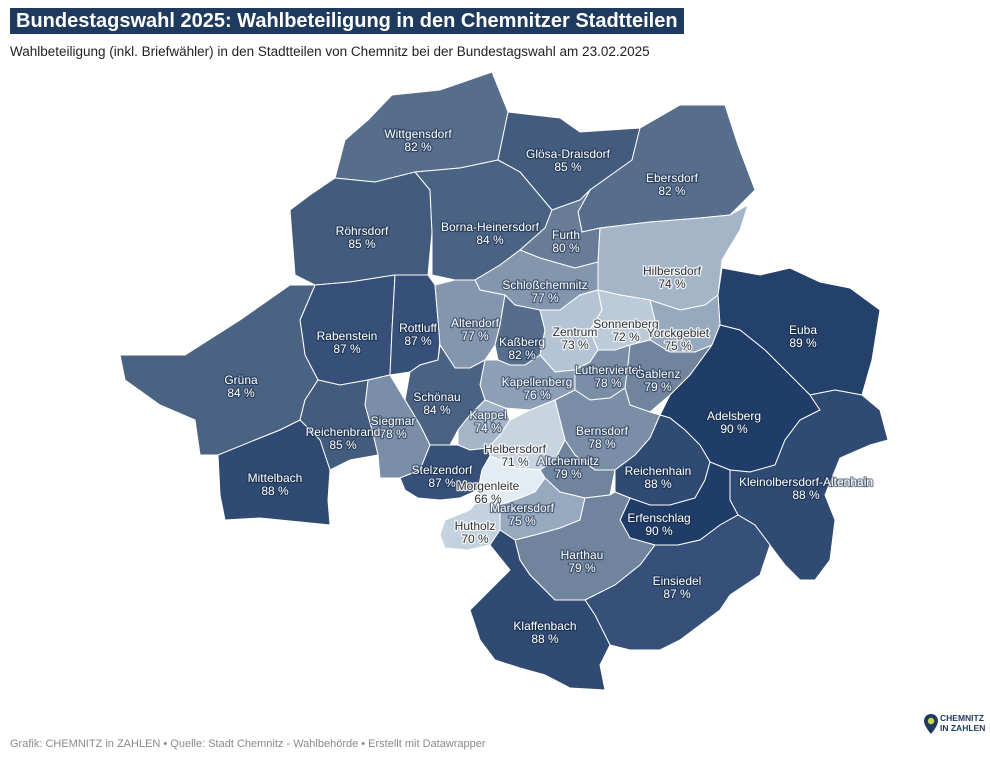 This screenshot has width=990, height=761. I want to click on value-rabenstein: 87 %, so click(347, 349).